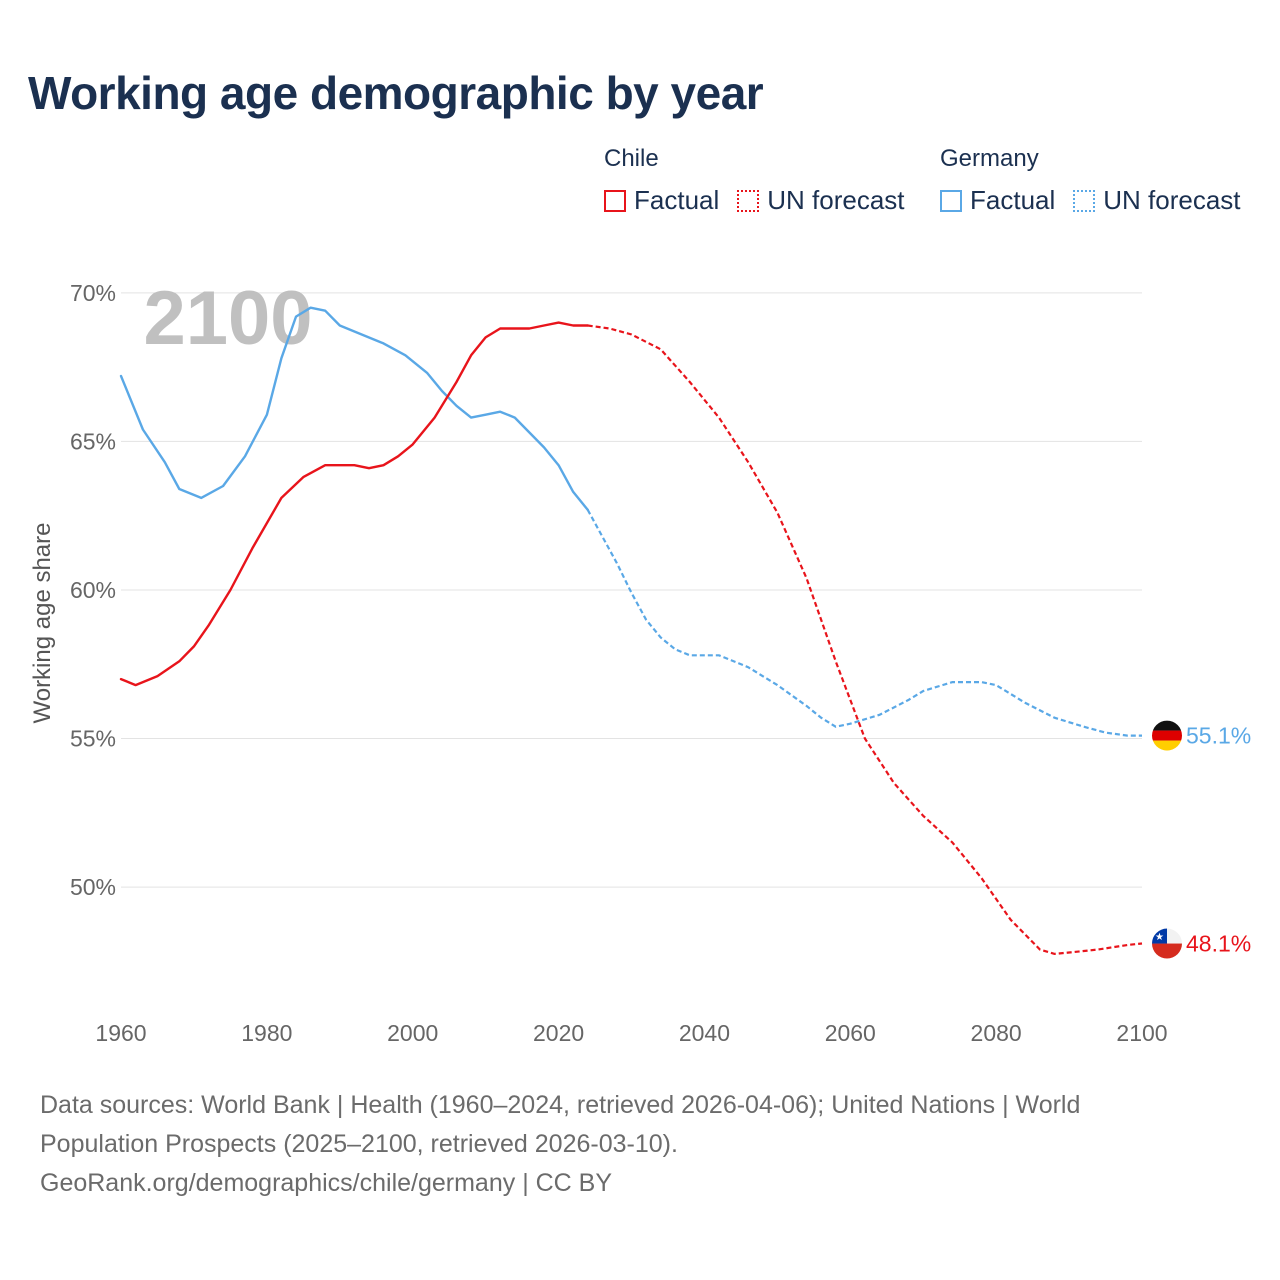 This screenshot has height=1280, width=1280. I want to click on x-tick-label: 1960, so click(120, 1033).